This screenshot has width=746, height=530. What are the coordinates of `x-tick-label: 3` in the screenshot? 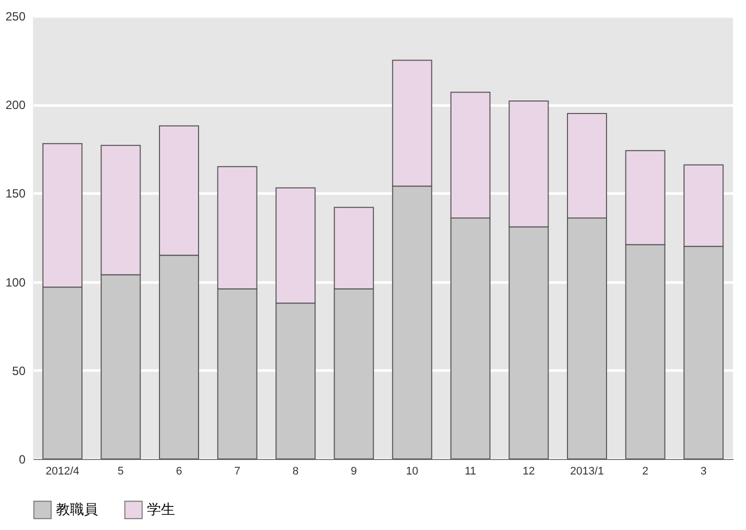 It's located at (703, 472).